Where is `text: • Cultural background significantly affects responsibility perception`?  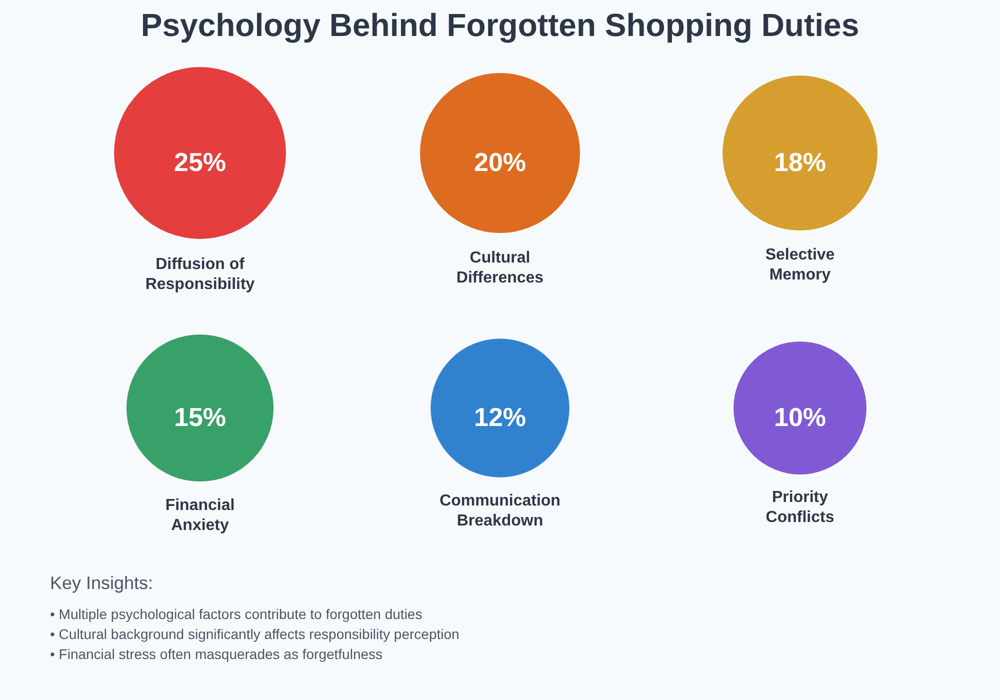 text: • Cultural background significantly affects responsibility perception is located at coordinates (255, 634).